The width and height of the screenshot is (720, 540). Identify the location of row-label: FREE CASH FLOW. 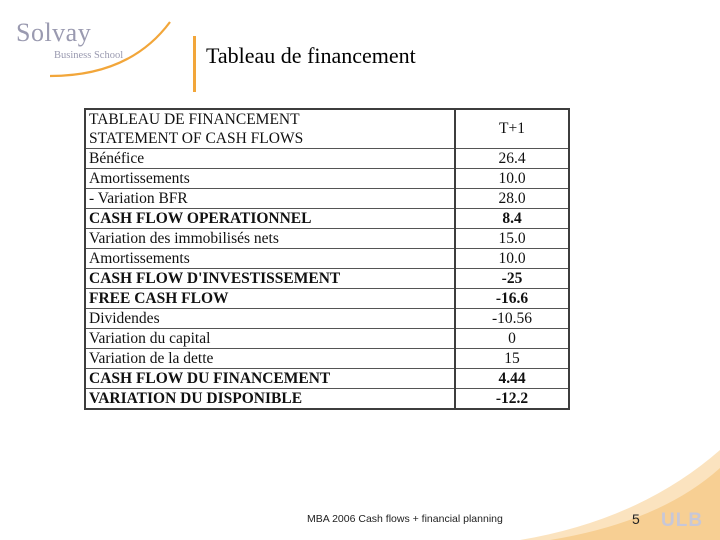
(270, 298).